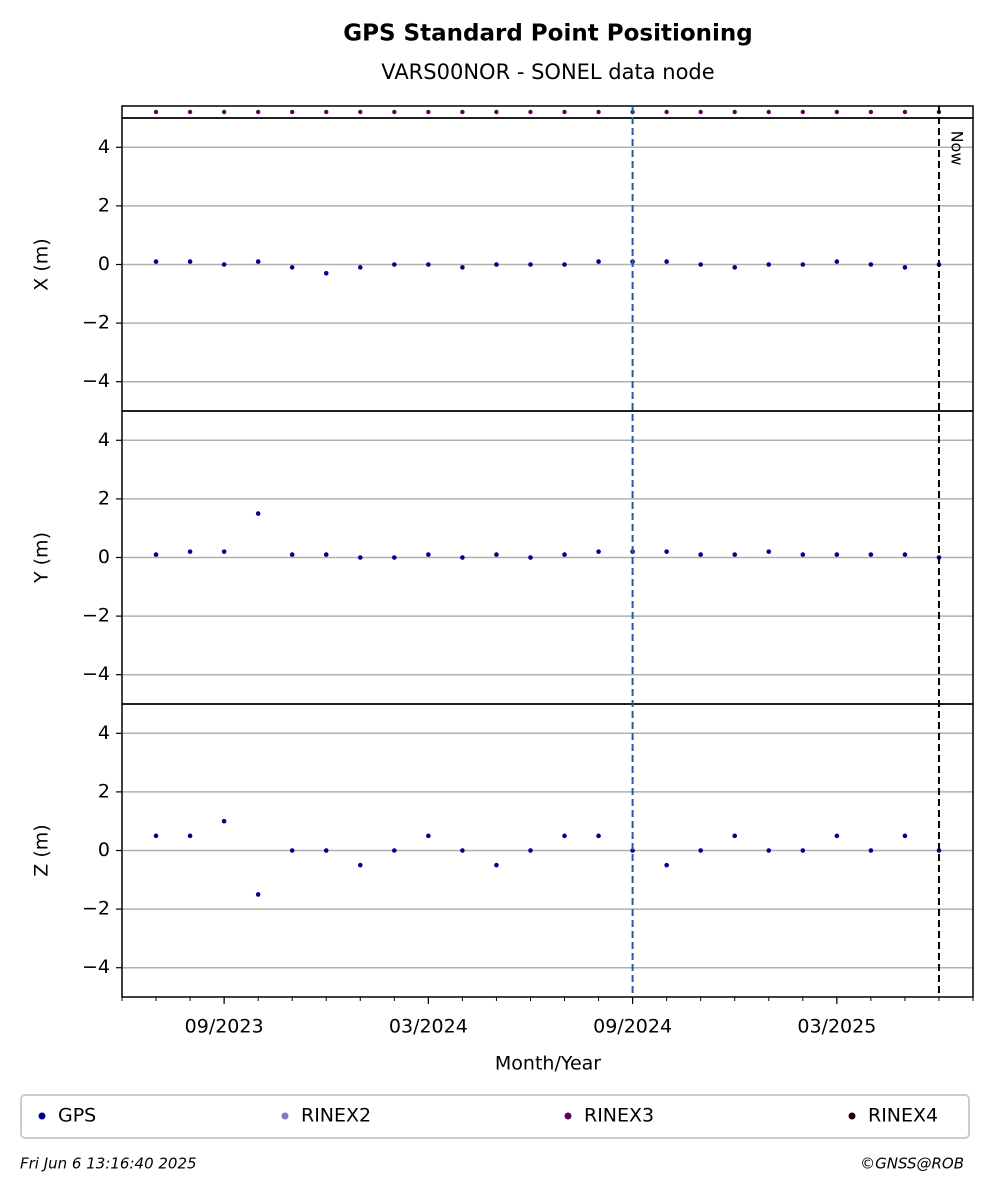 The height and width of the screenshot is (1198, 993). I want to click on marker-label: Now, so click(956, 148).